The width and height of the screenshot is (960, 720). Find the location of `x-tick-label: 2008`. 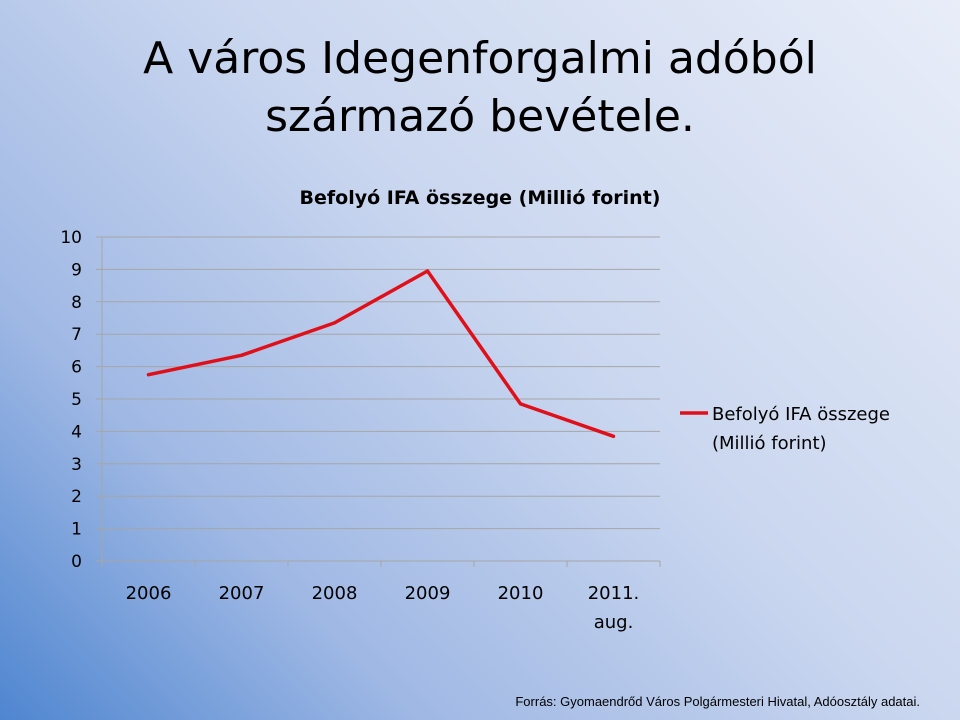

x-tick-label: 2008 is located at coordinates (335, 593).